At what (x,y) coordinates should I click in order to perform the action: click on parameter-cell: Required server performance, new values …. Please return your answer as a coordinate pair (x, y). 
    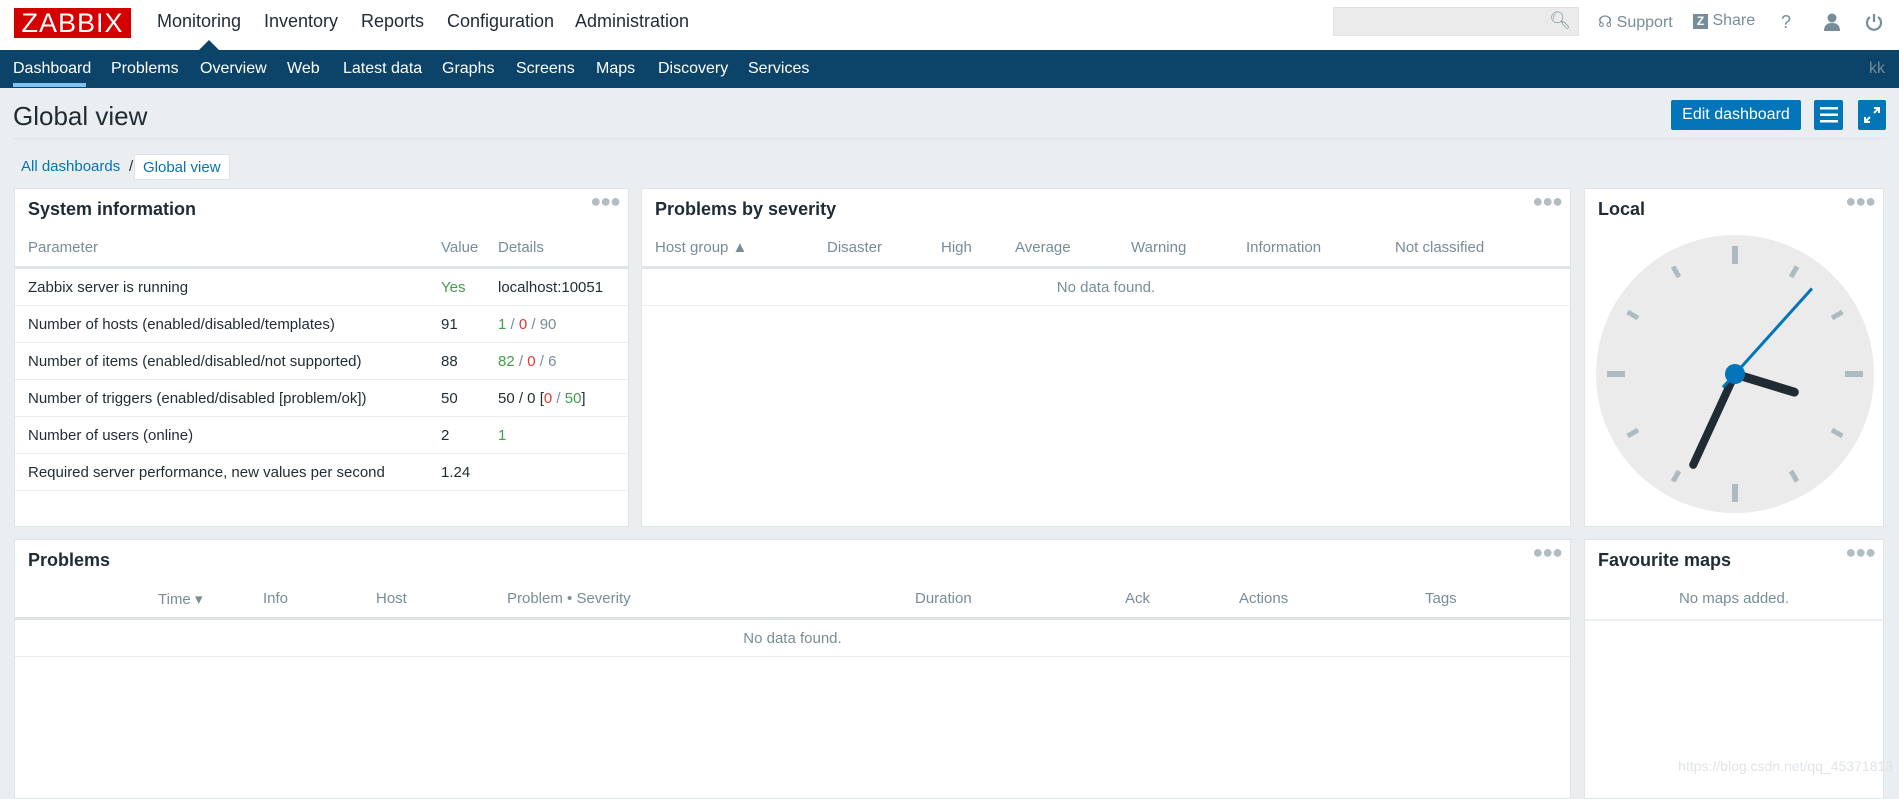
    Looking at the image, I should click on (206, 472).